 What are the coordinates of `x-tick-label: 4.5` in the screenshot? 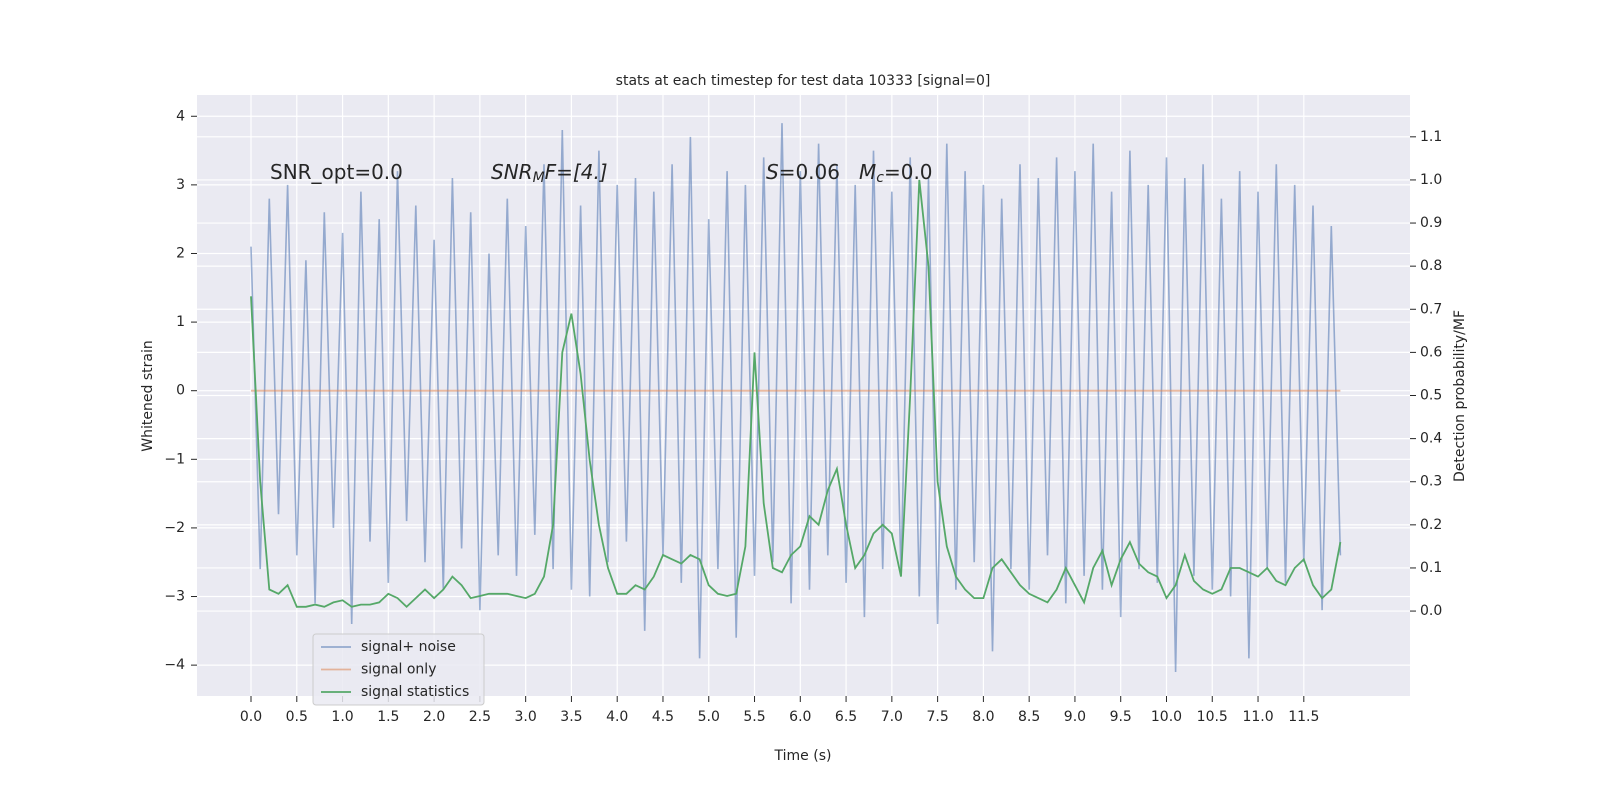 It's located at (663, 717).